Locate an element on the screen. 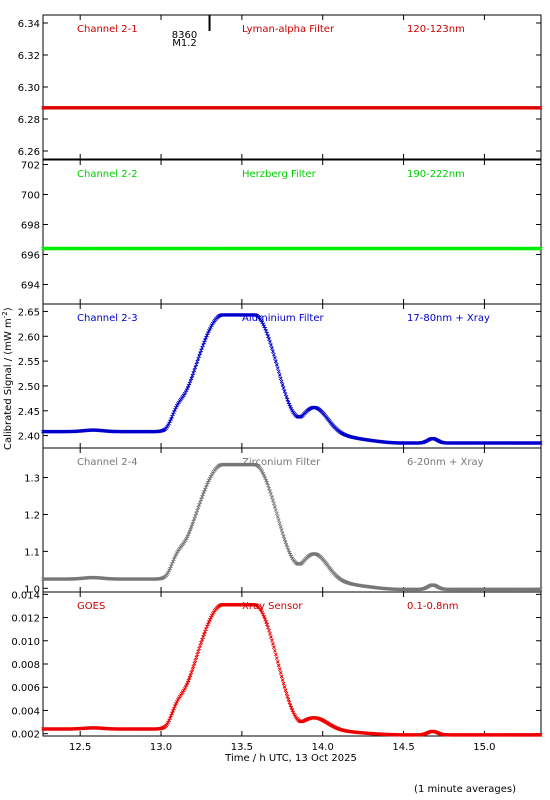 This screenshot has width=550, height=800. y-tick-label: 1.1 is located at coordinates (32, 552).